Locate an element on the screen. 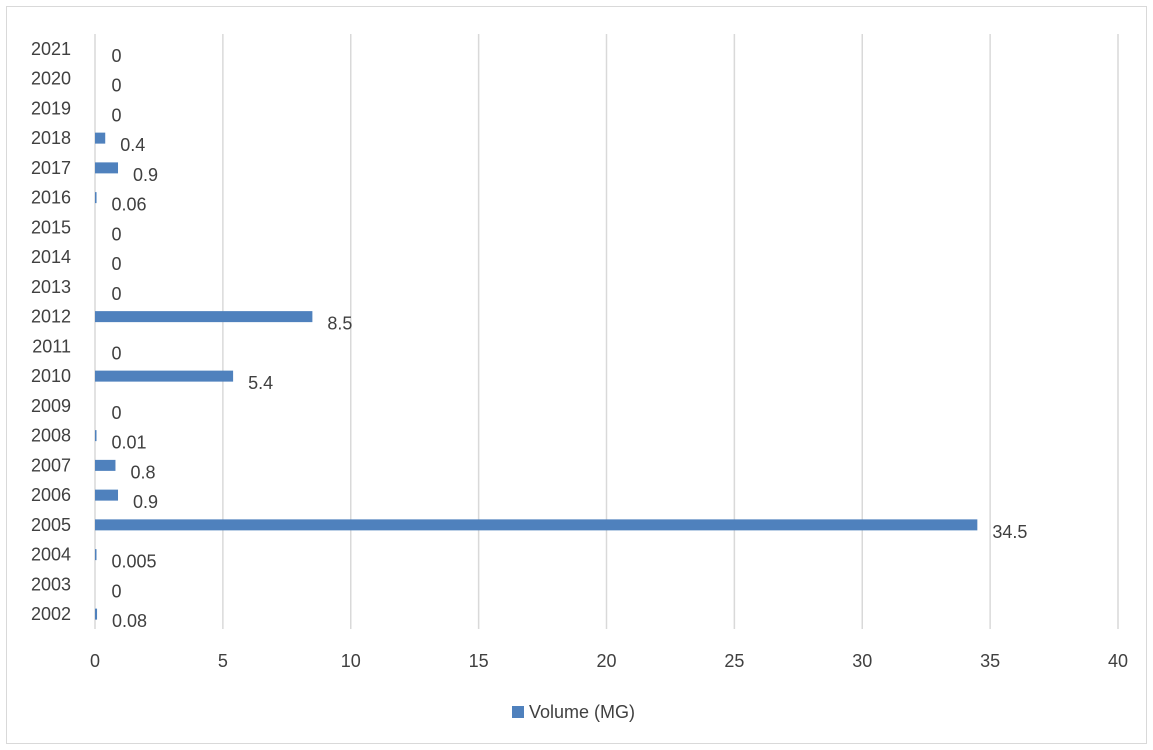  data-label: 0.01 is located at coordinates (129, 443).